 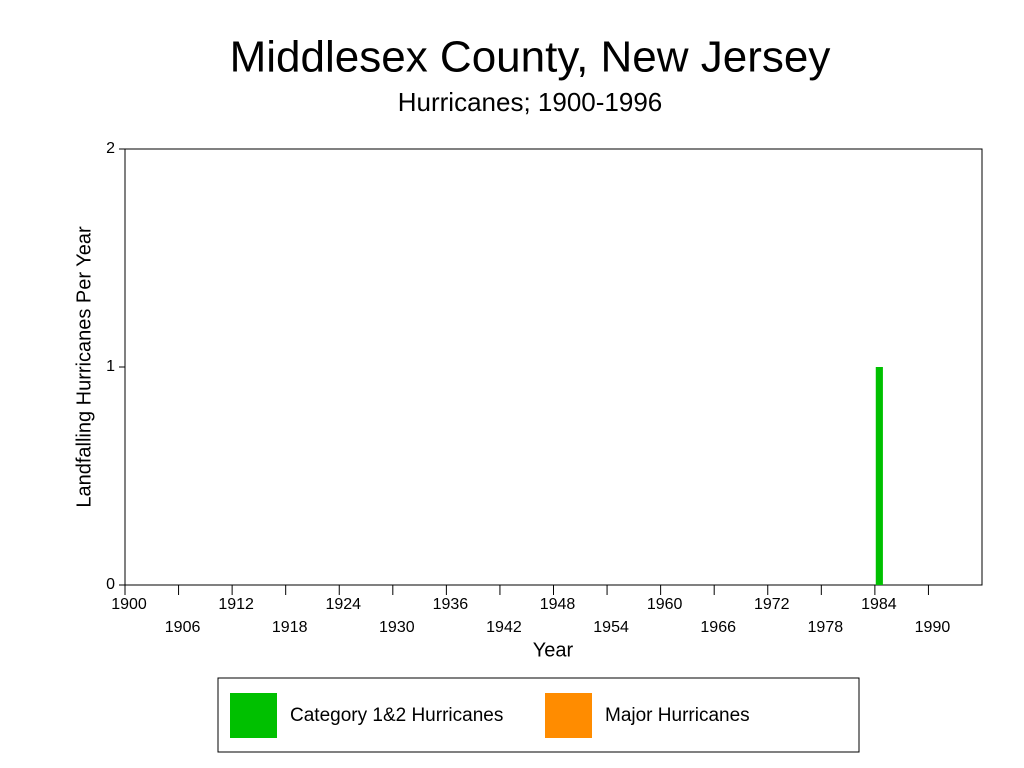 What do you see at coordinates (530, 102) in the screenshot?
I see `chart-subtitle: Hurricanes; 1900-1996` at bounding box center [530, 102].